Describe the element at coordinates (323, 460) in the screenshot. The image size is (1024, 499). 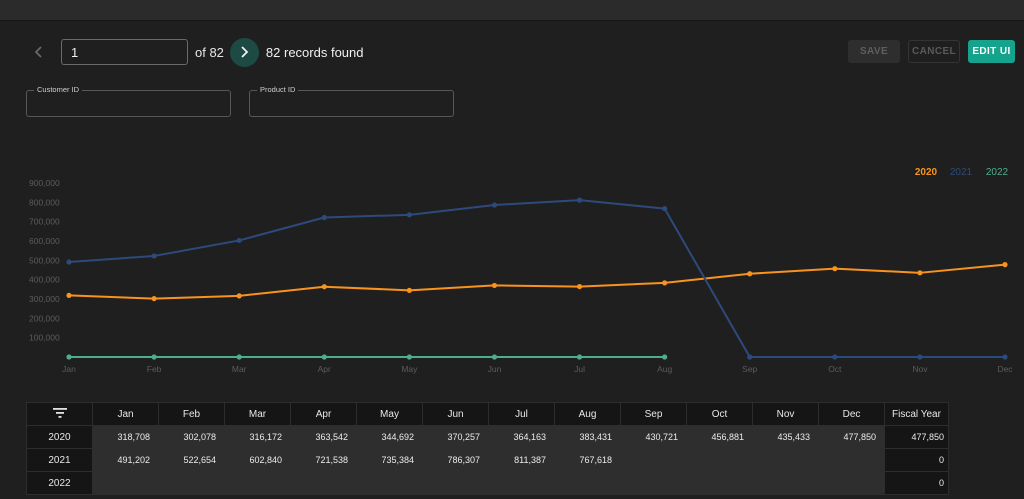
I see `table-cell: 721,538` at that location.